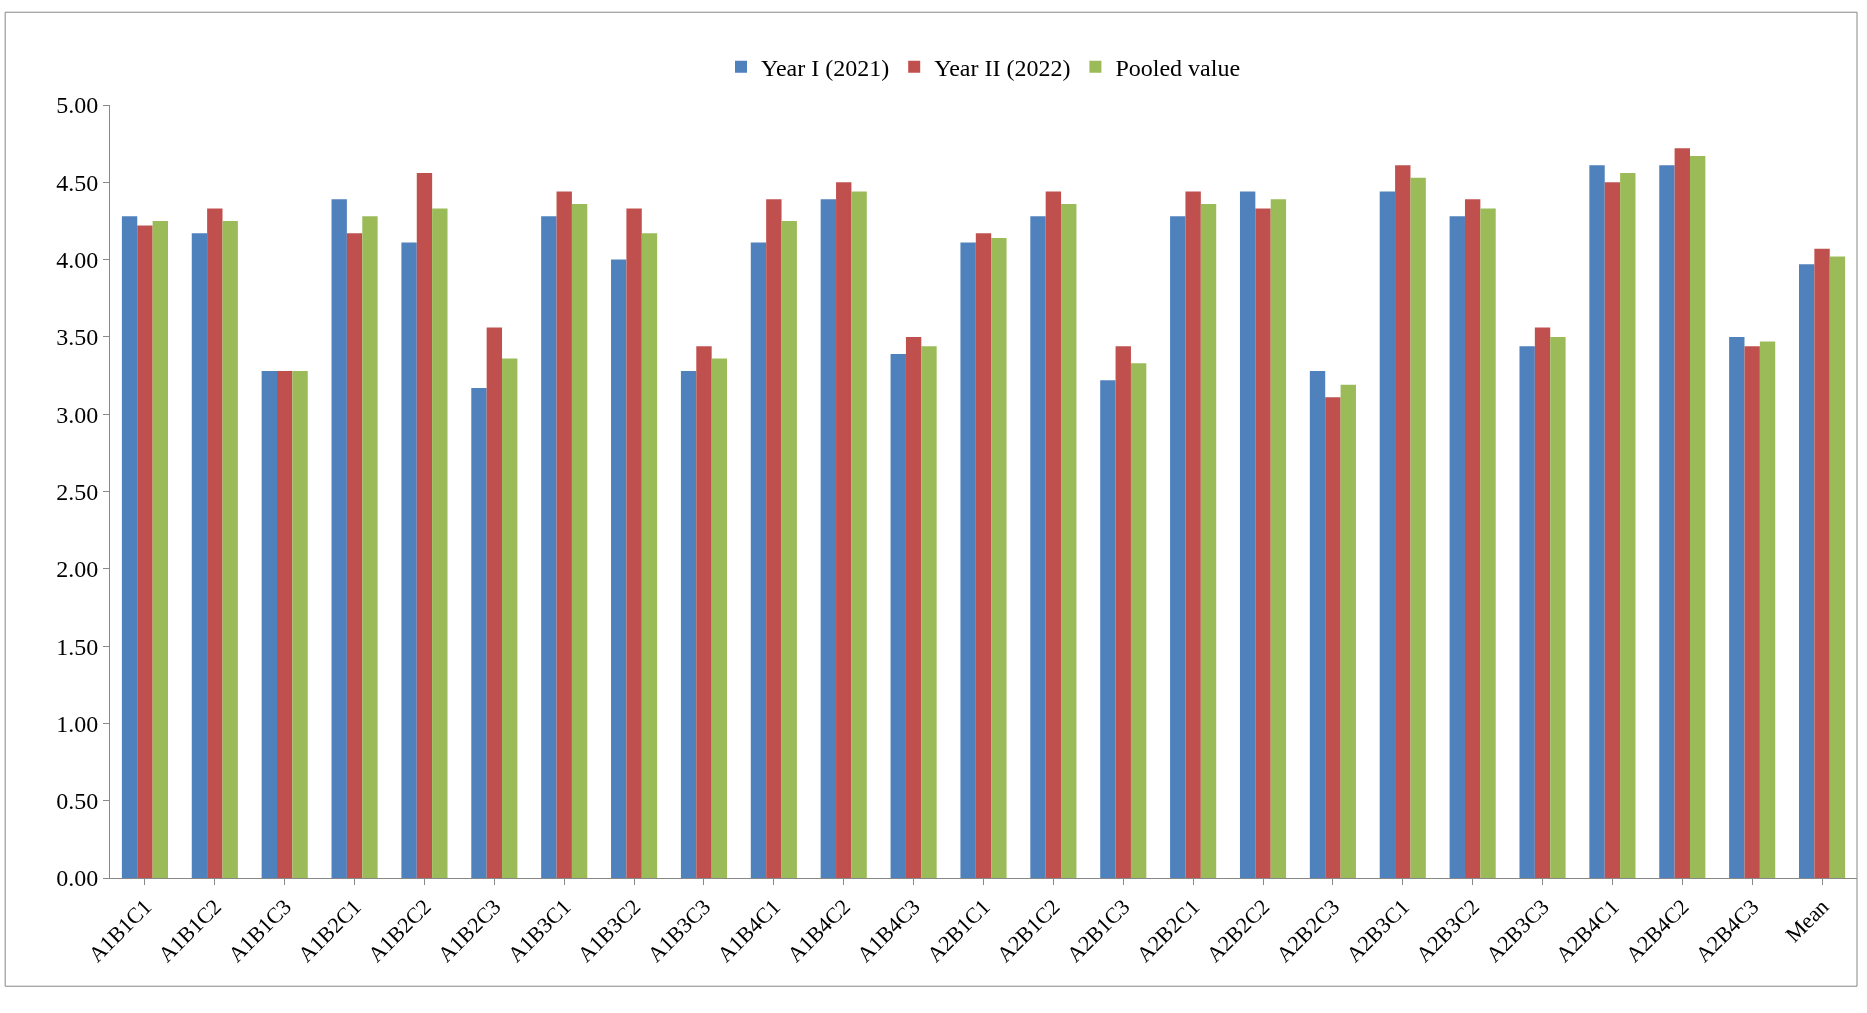 This screenshot has height=1013, width=1867. What do you see at coordinates (825, 68) in the screenshot?
I see `legend-label: Year I (2021)` at bounding box center [825, 68].